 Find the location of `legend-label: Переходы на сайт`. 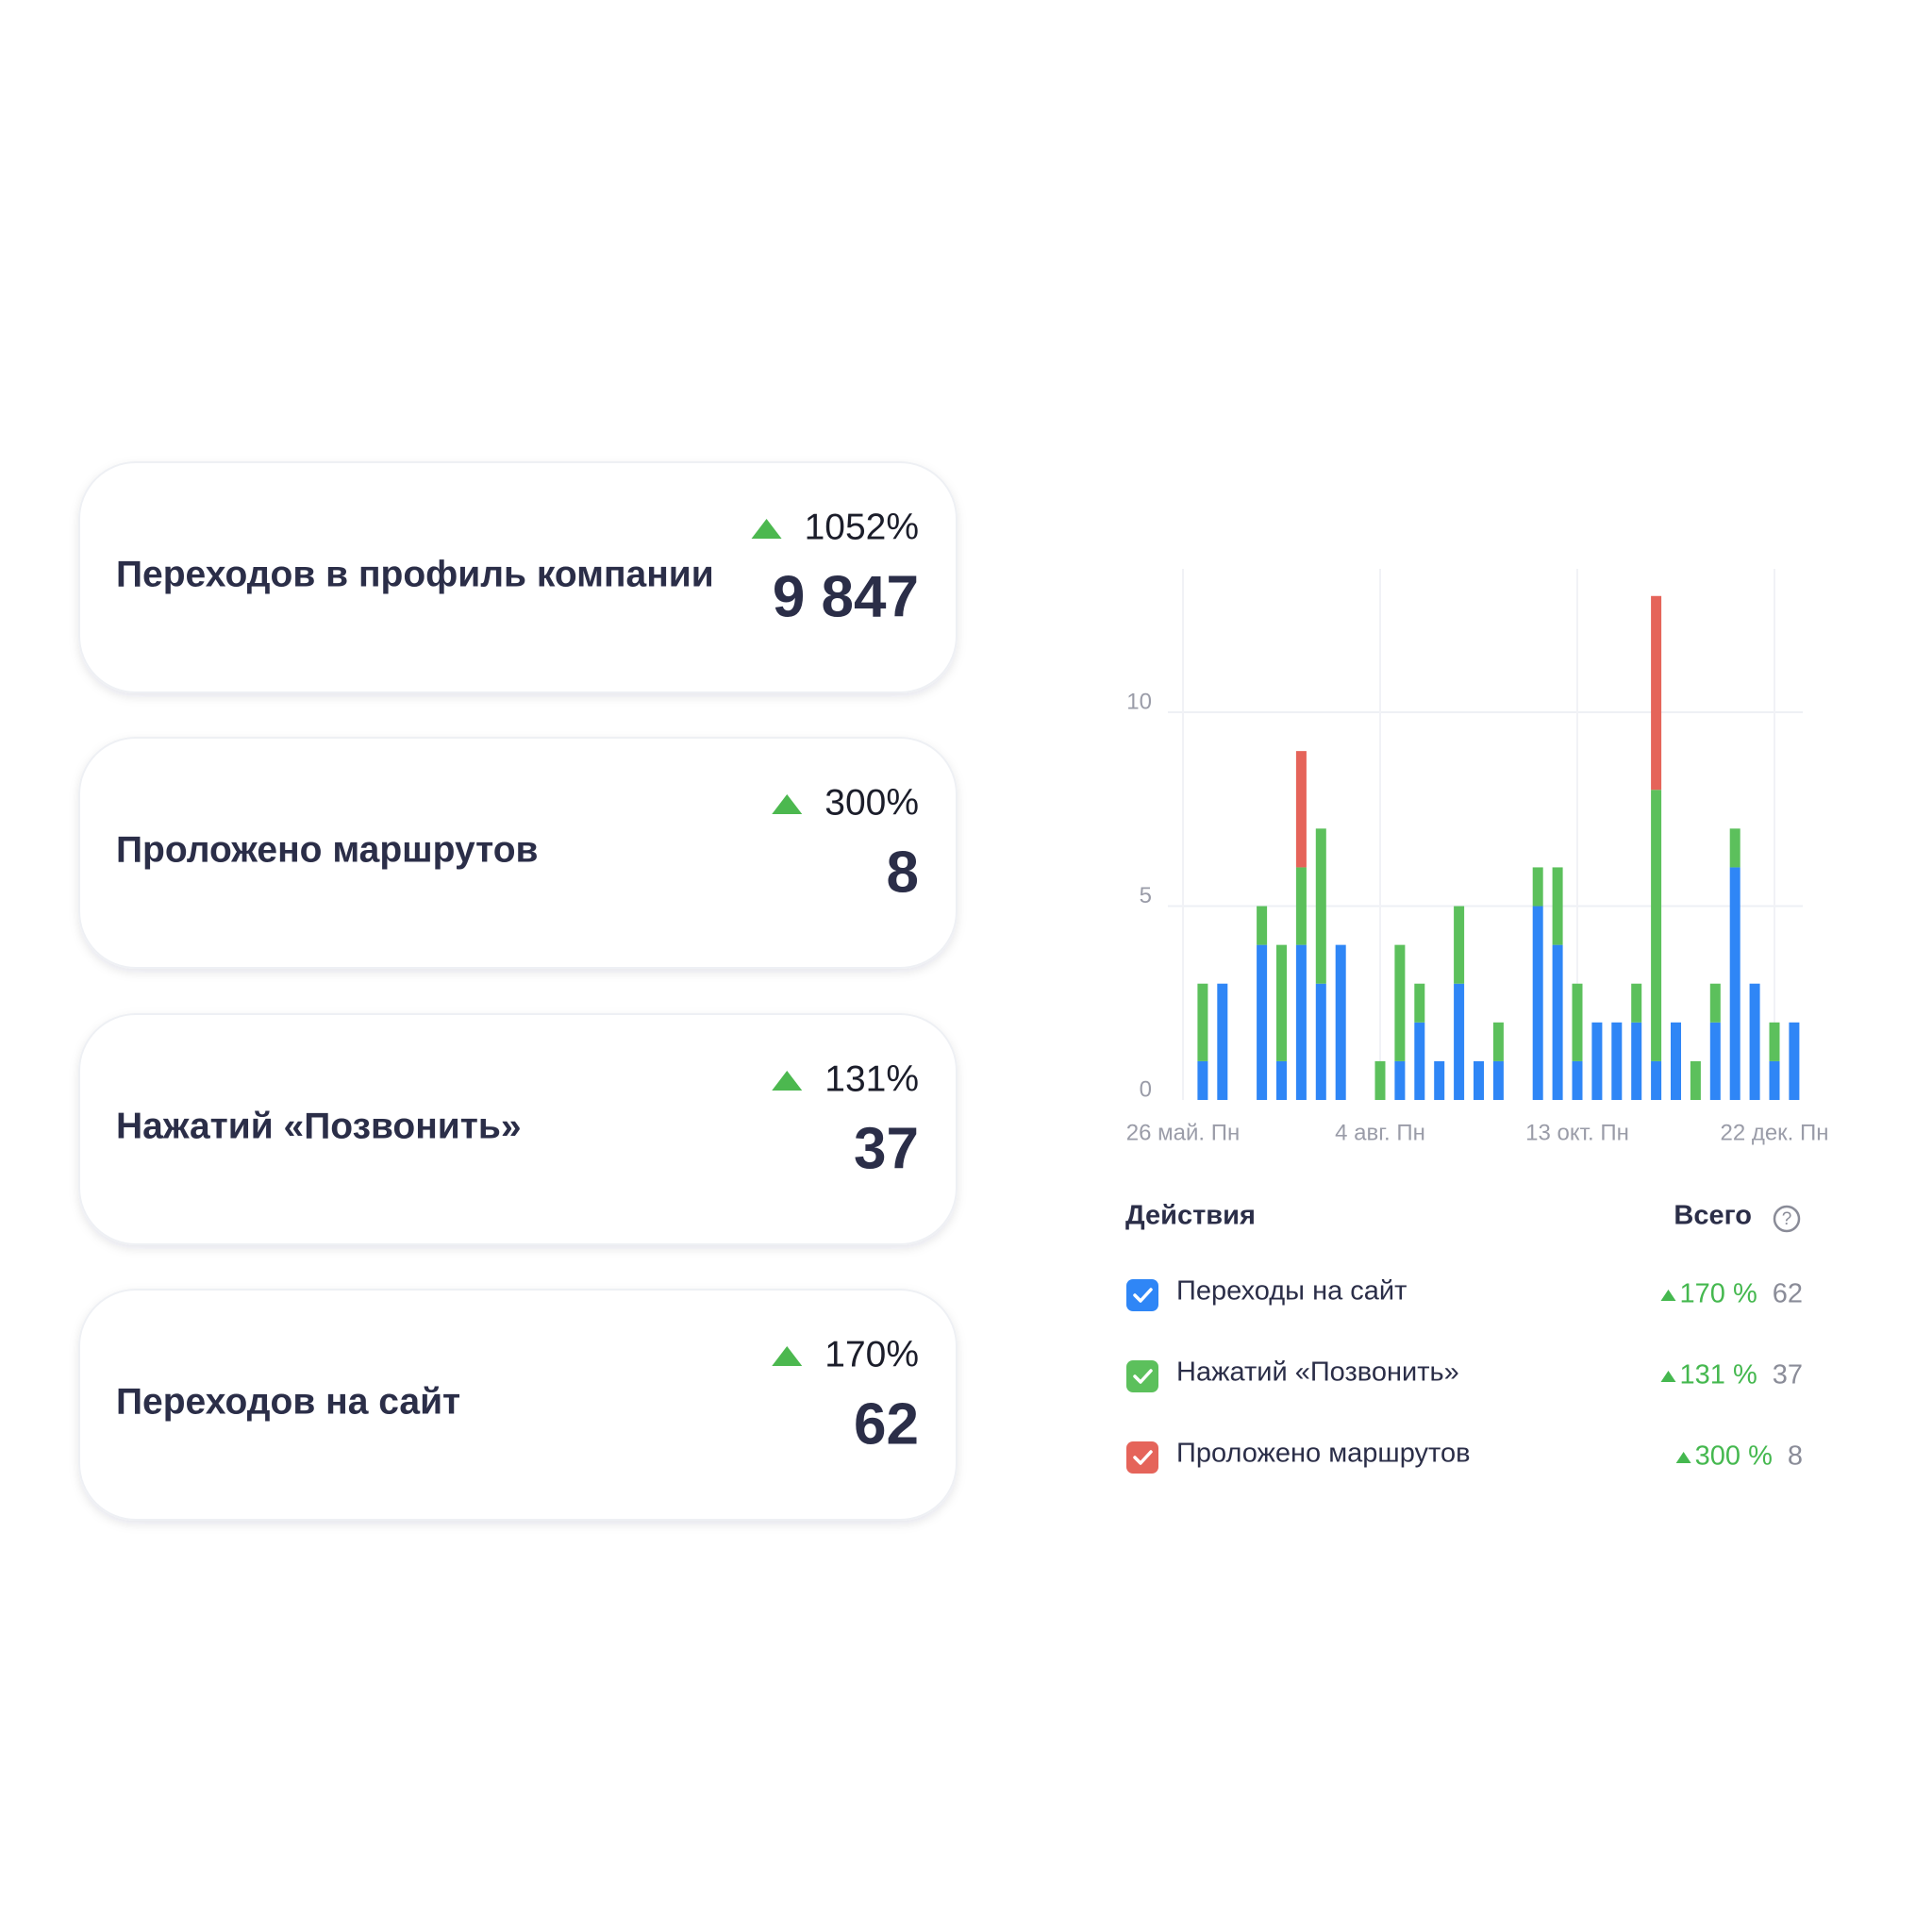

legend-label: Переходы на сайт is located at coordinates (1292, 1292).